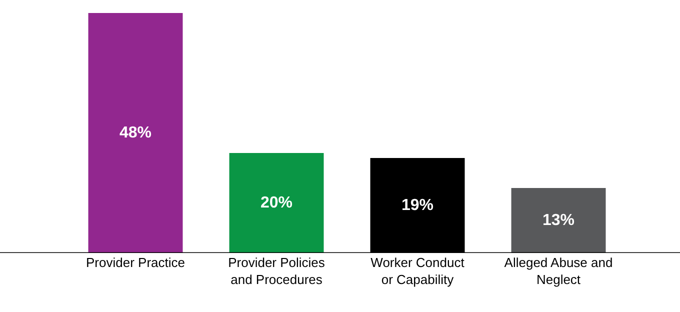 This screenshot has width=680, height=312. I want to click on data-label: 20%, so click(276, 203).